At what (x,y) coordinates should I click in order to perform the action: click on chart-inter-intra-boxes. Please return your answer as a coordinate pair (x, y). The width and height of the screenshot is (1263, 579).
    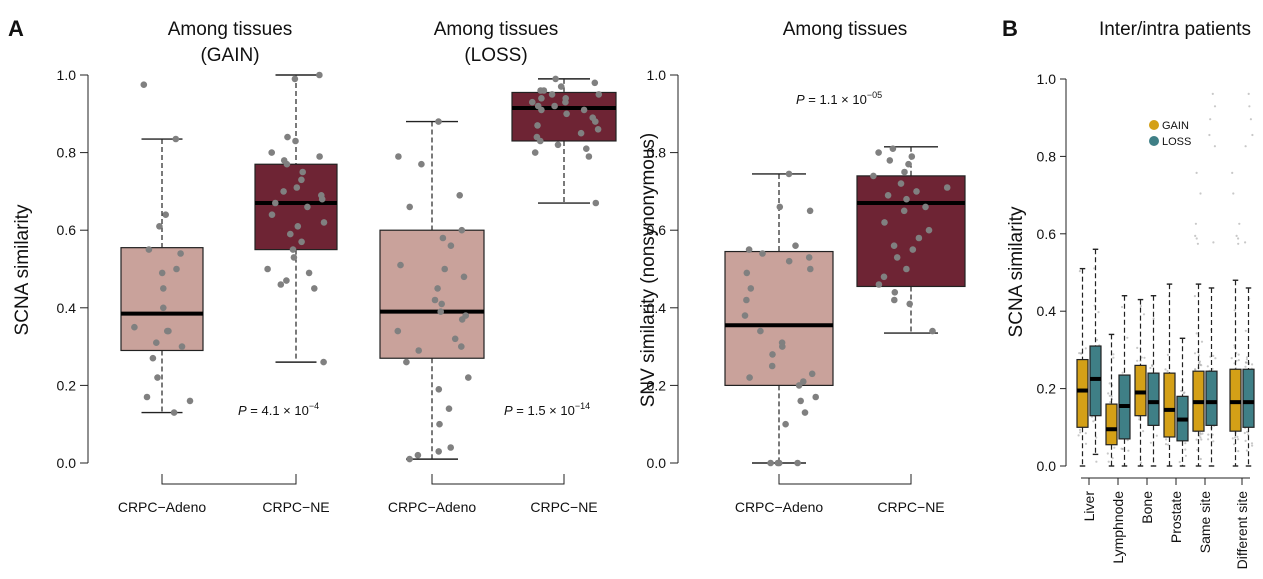
    Looking at the image, I should click on (1165, 357).